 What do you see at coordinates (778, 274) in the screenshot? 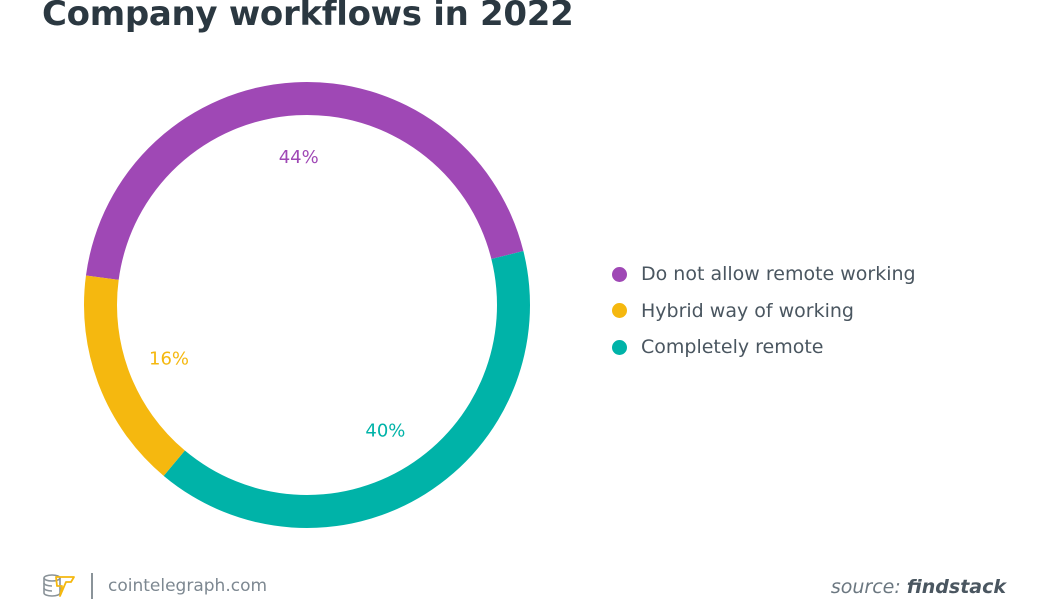
I see `legend-label: Do not allow remote working` at bounding box center [778, 274].